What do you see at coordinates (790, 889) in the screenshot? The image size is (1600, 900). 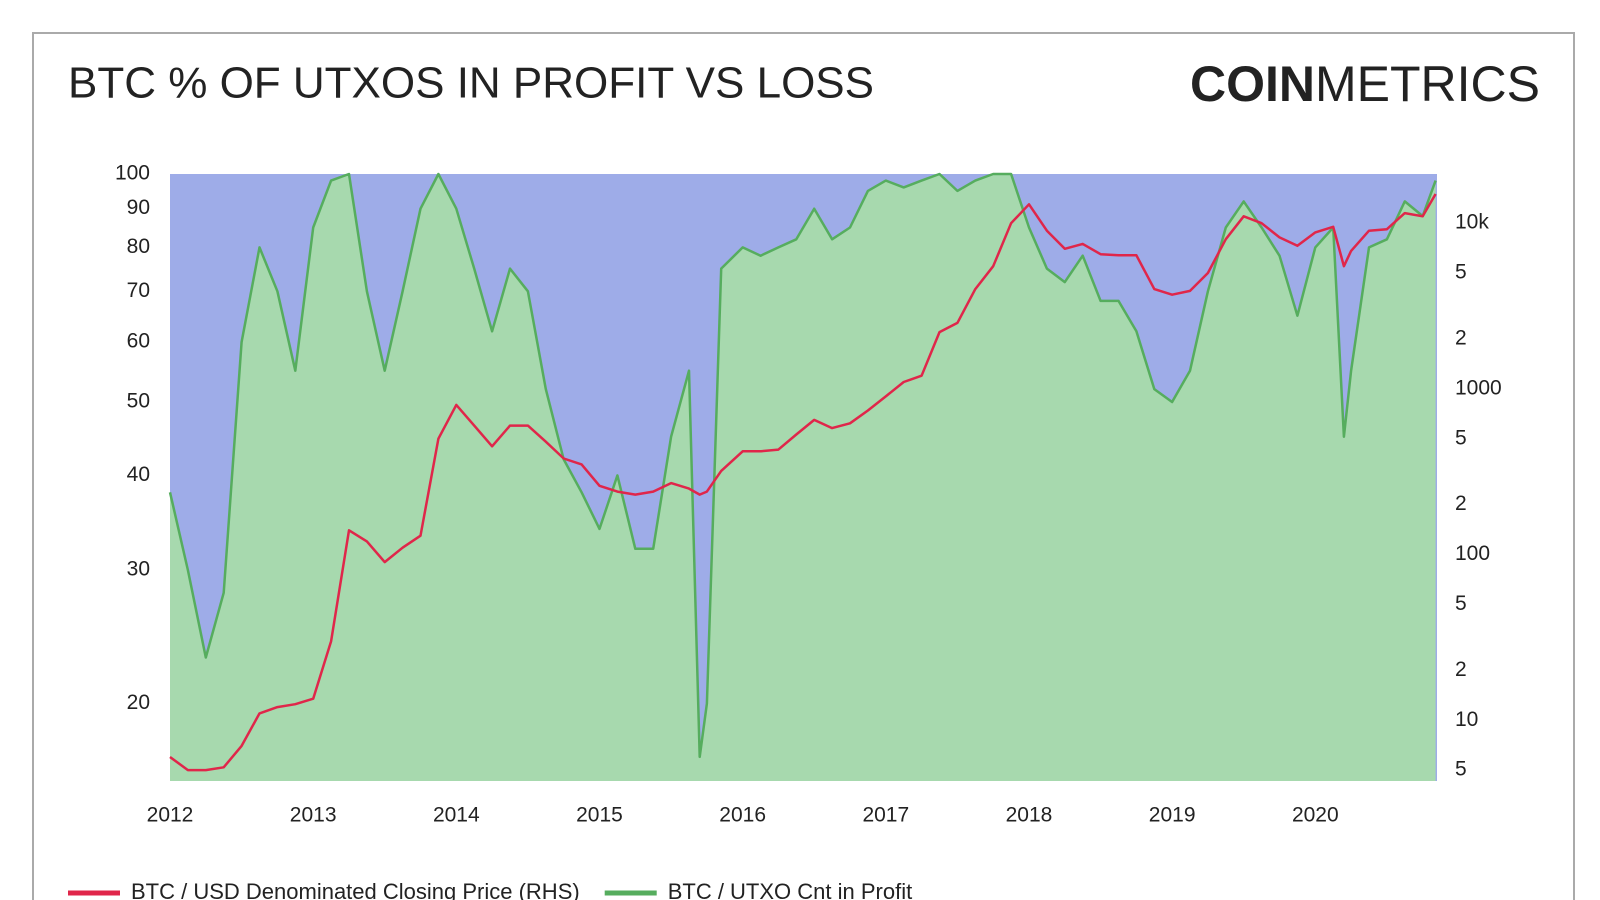 I see `legend-label: BTC / UTXO Cnt in Profit` at bounding box center [790, 889].